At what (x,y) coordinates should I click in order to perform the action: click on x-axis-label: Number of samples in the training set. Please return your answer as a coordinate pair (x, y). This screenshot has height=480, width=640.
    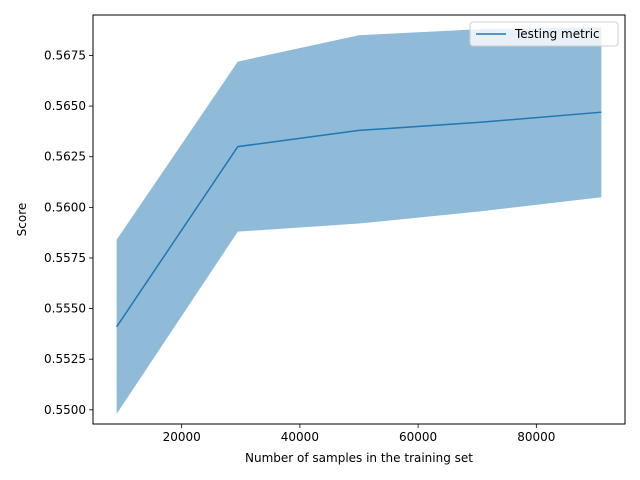
    Looking at the image, I should click on (359, 458).